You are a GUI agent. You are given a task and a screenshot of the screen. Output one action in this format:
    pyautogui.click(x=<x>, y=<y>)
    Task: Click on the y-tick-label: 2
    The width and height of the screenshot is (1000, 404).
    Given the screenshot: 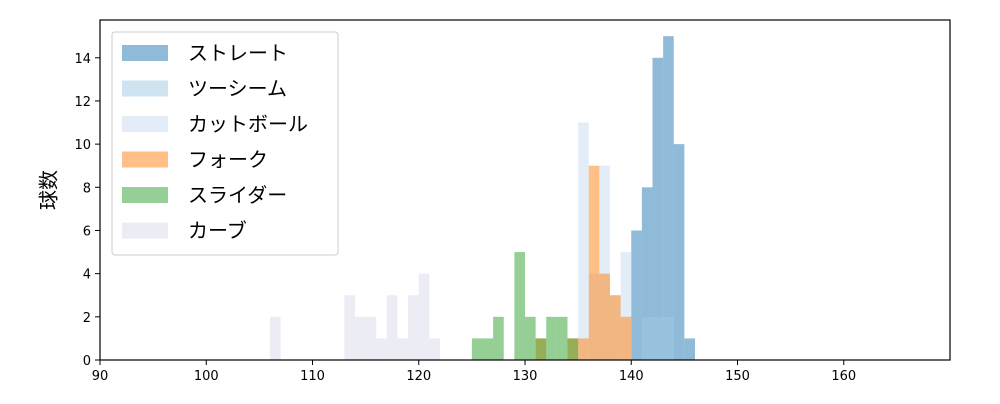 What is the action you would take?
    pyautogui.click(x=87, y=318)
    